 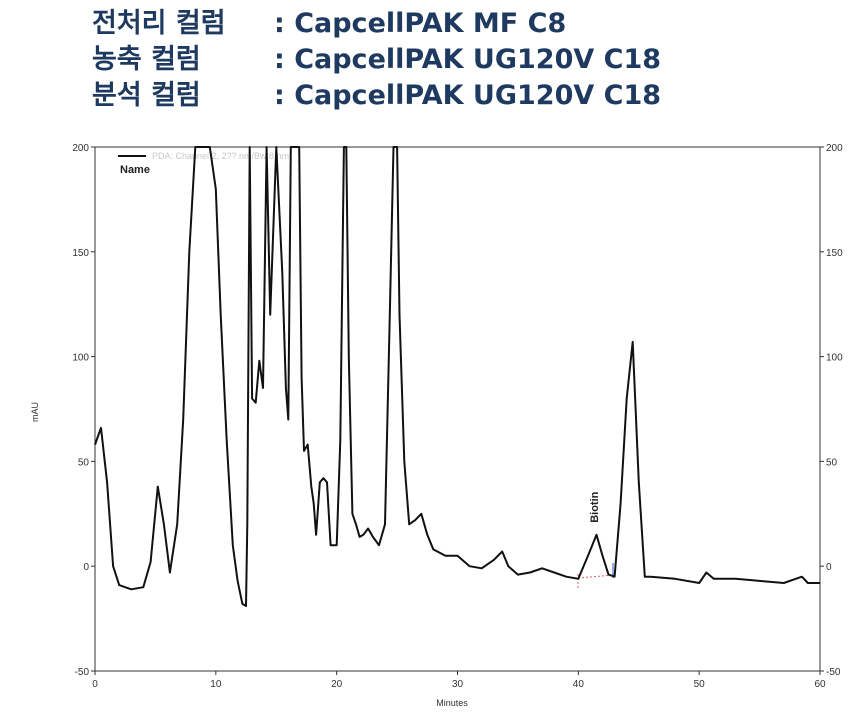 What do you see at coordinates (831, 410) in the screenshot?
I see `y-ticks-right: -50 0 50 100 150 200` at bounding box center [831, 410].